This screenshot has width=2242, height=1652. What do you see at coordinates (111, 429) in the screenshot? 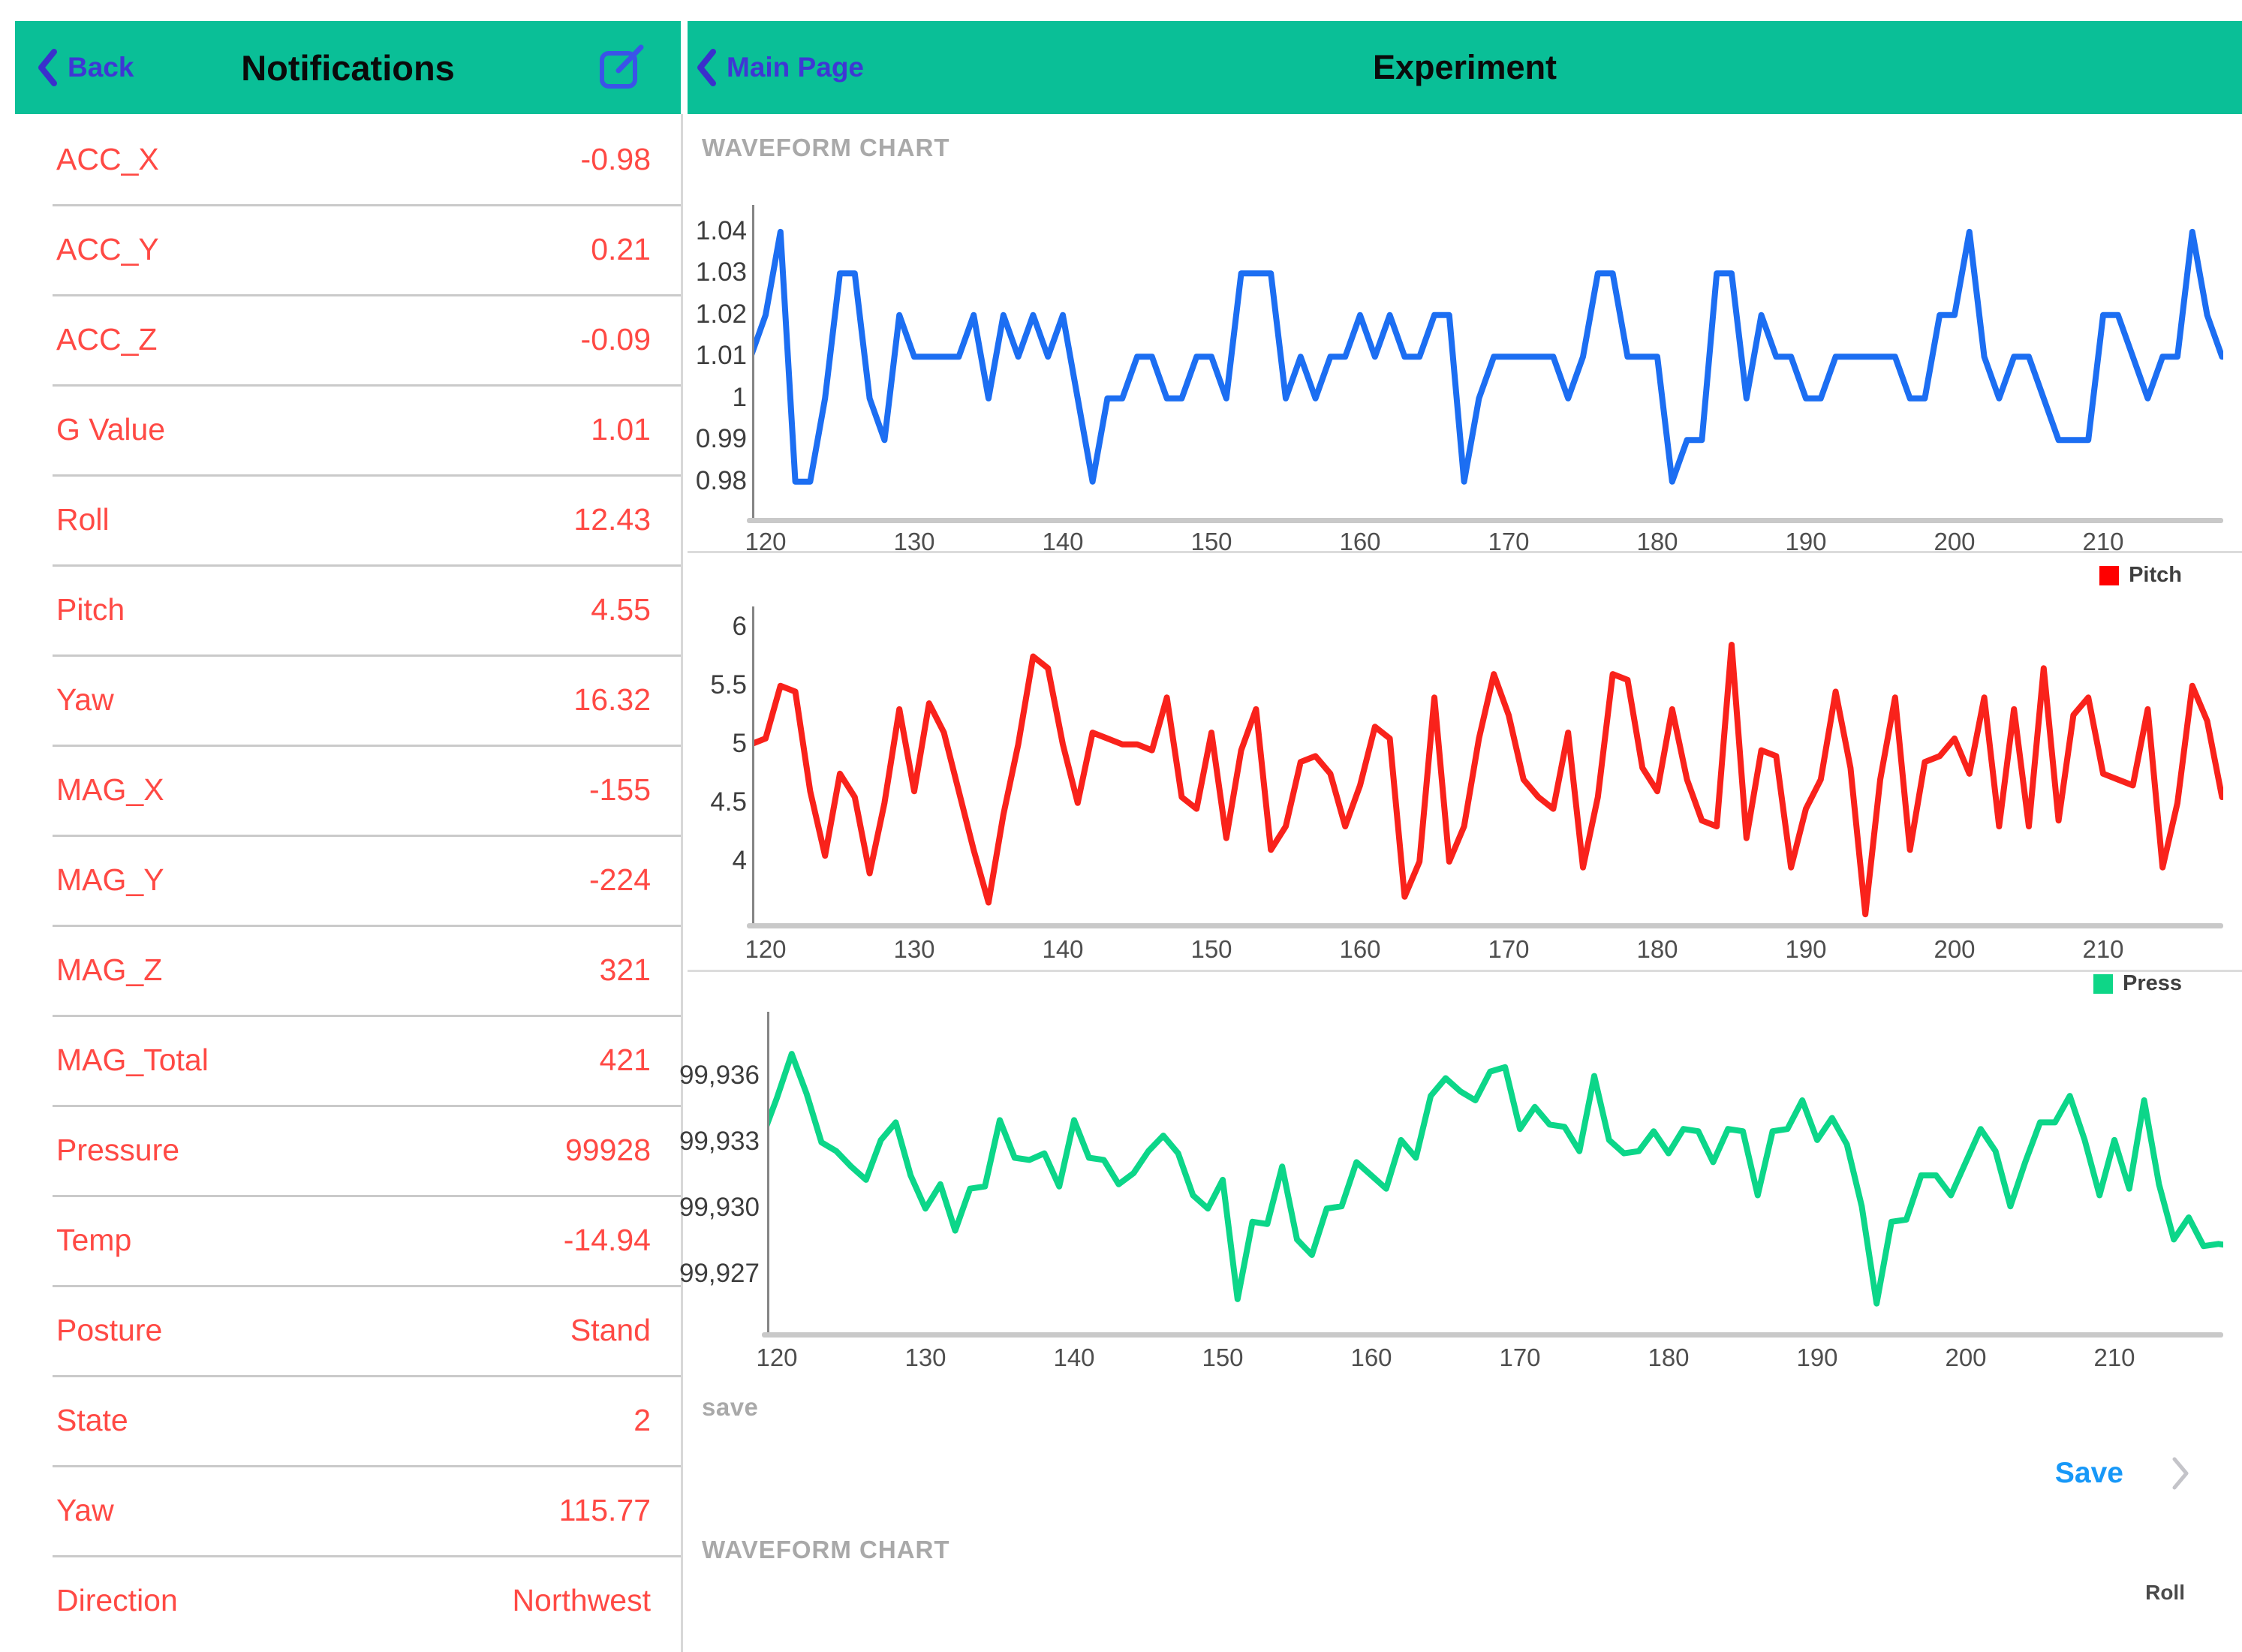
I see `metric-label: G Value` at bounding box center [111, 429].